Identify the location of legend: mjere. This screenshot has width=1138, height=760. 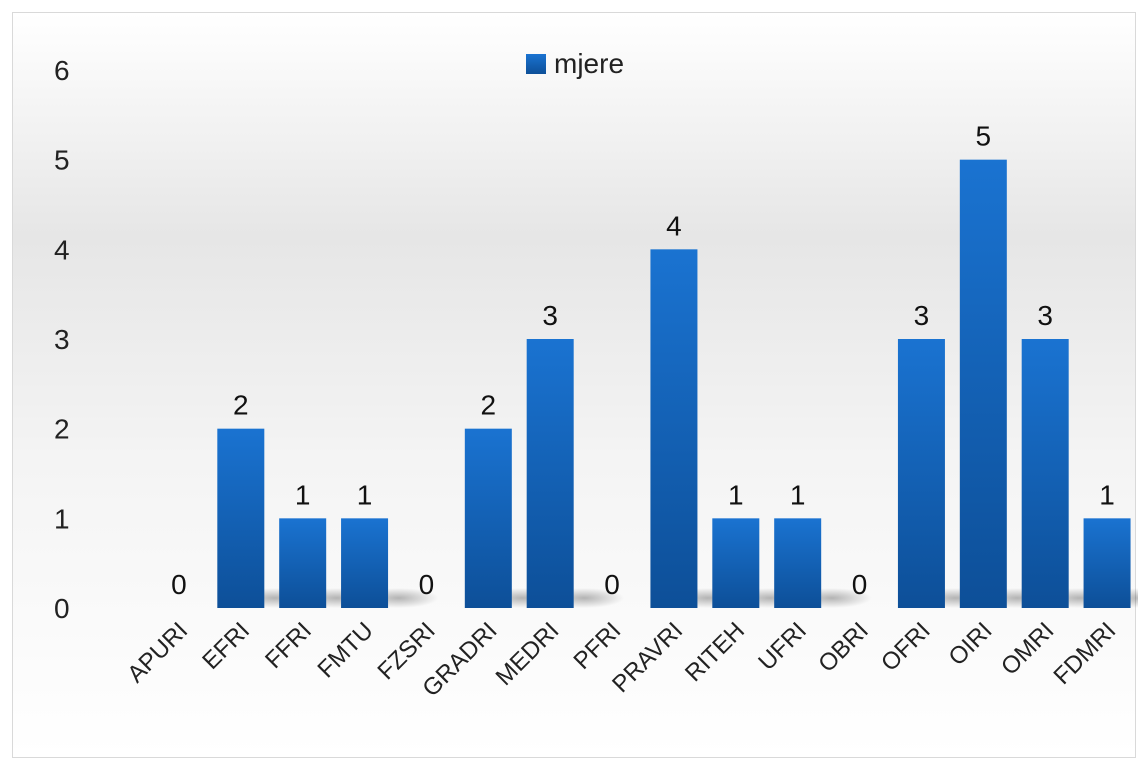
(575, 63).